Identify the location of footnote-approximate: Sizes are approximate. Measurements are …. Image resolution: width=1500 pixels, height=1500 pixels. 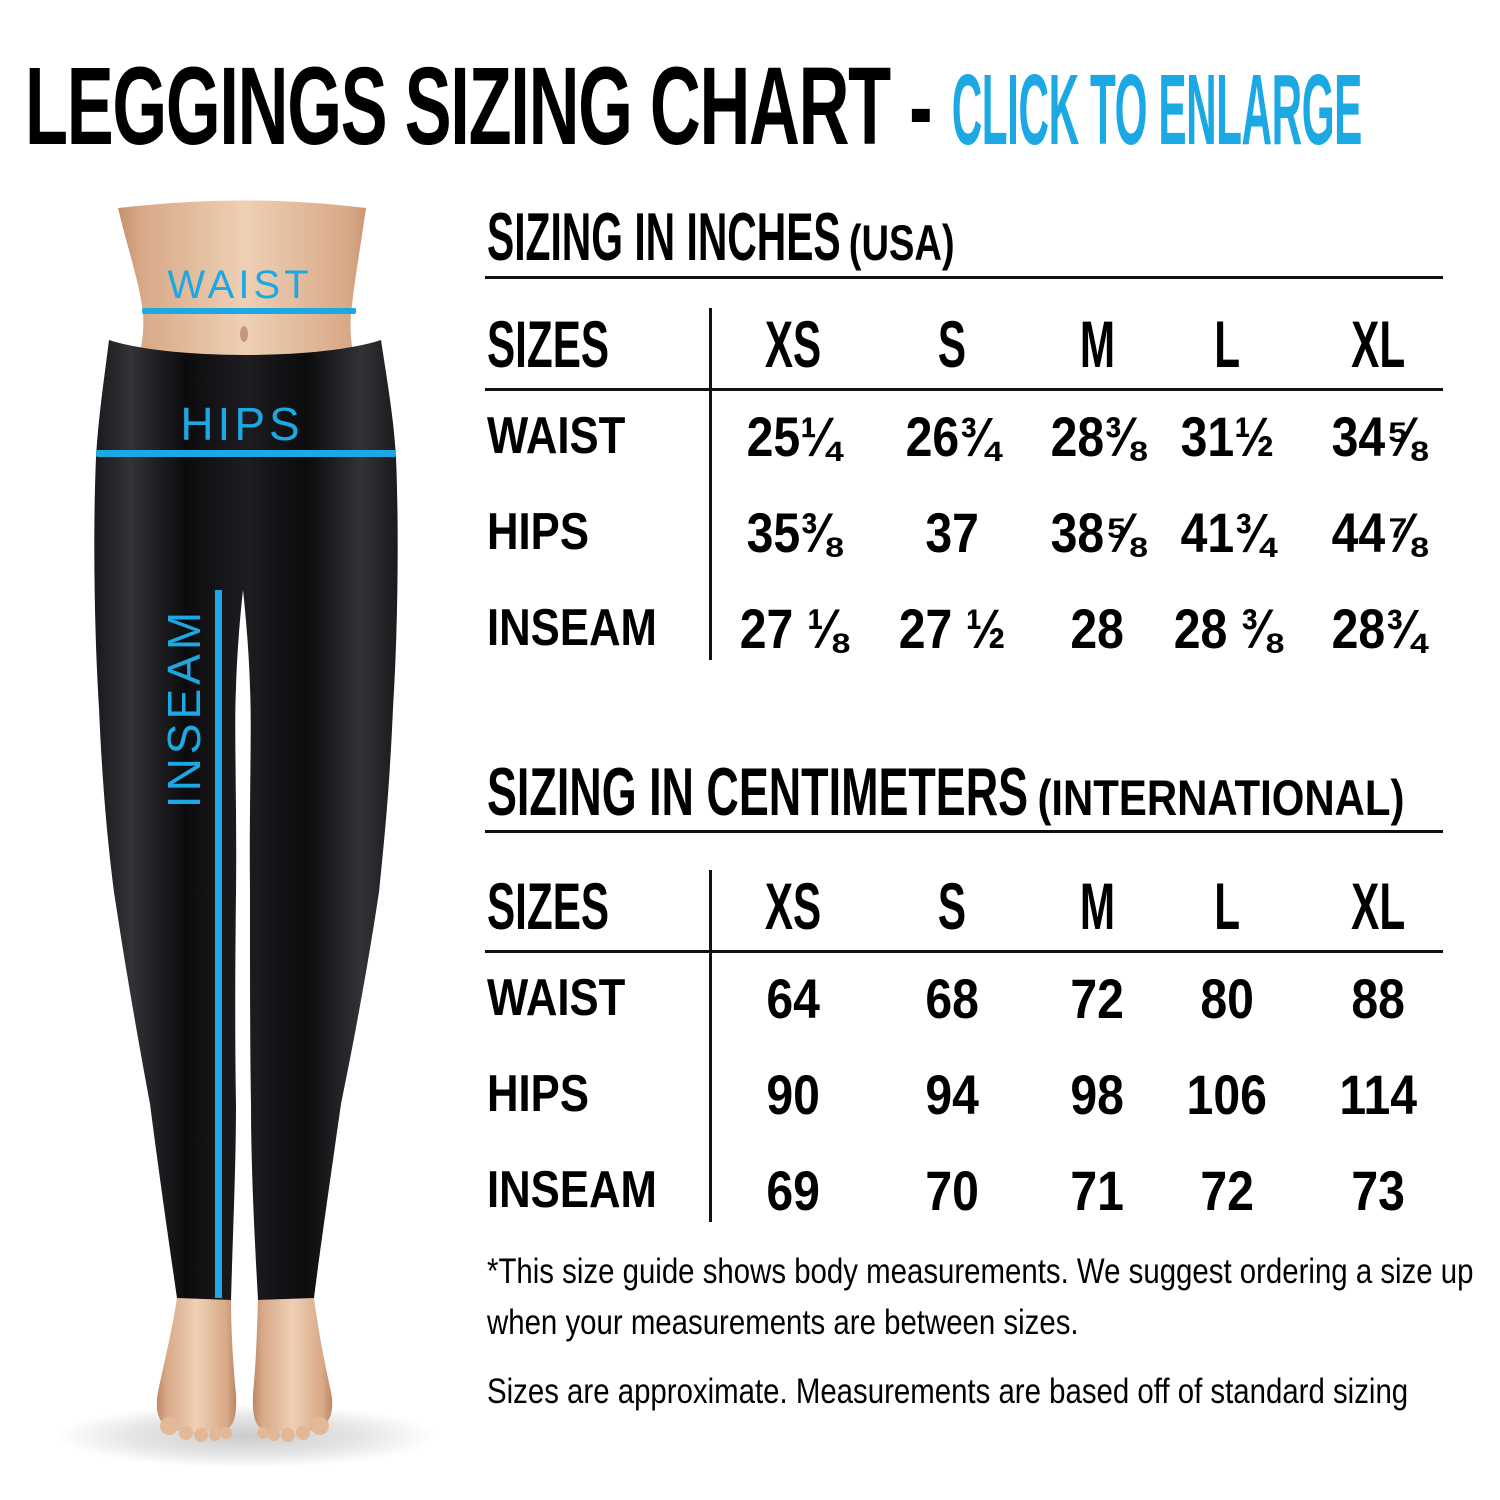
(948, 1391).